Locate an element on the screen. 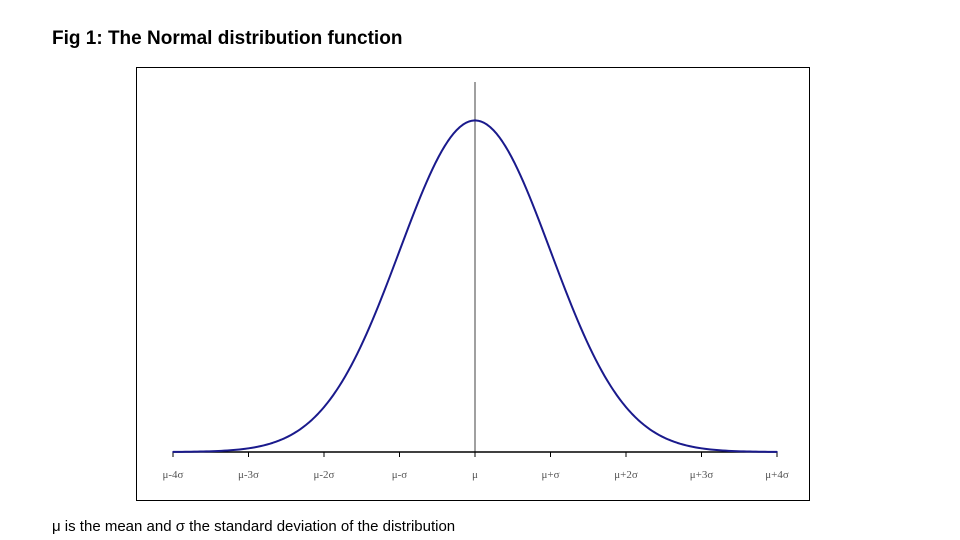 The width and height of the screenshot is (960, 540). x-tick-label: μ+3σ is located at coordinates (702, 475).